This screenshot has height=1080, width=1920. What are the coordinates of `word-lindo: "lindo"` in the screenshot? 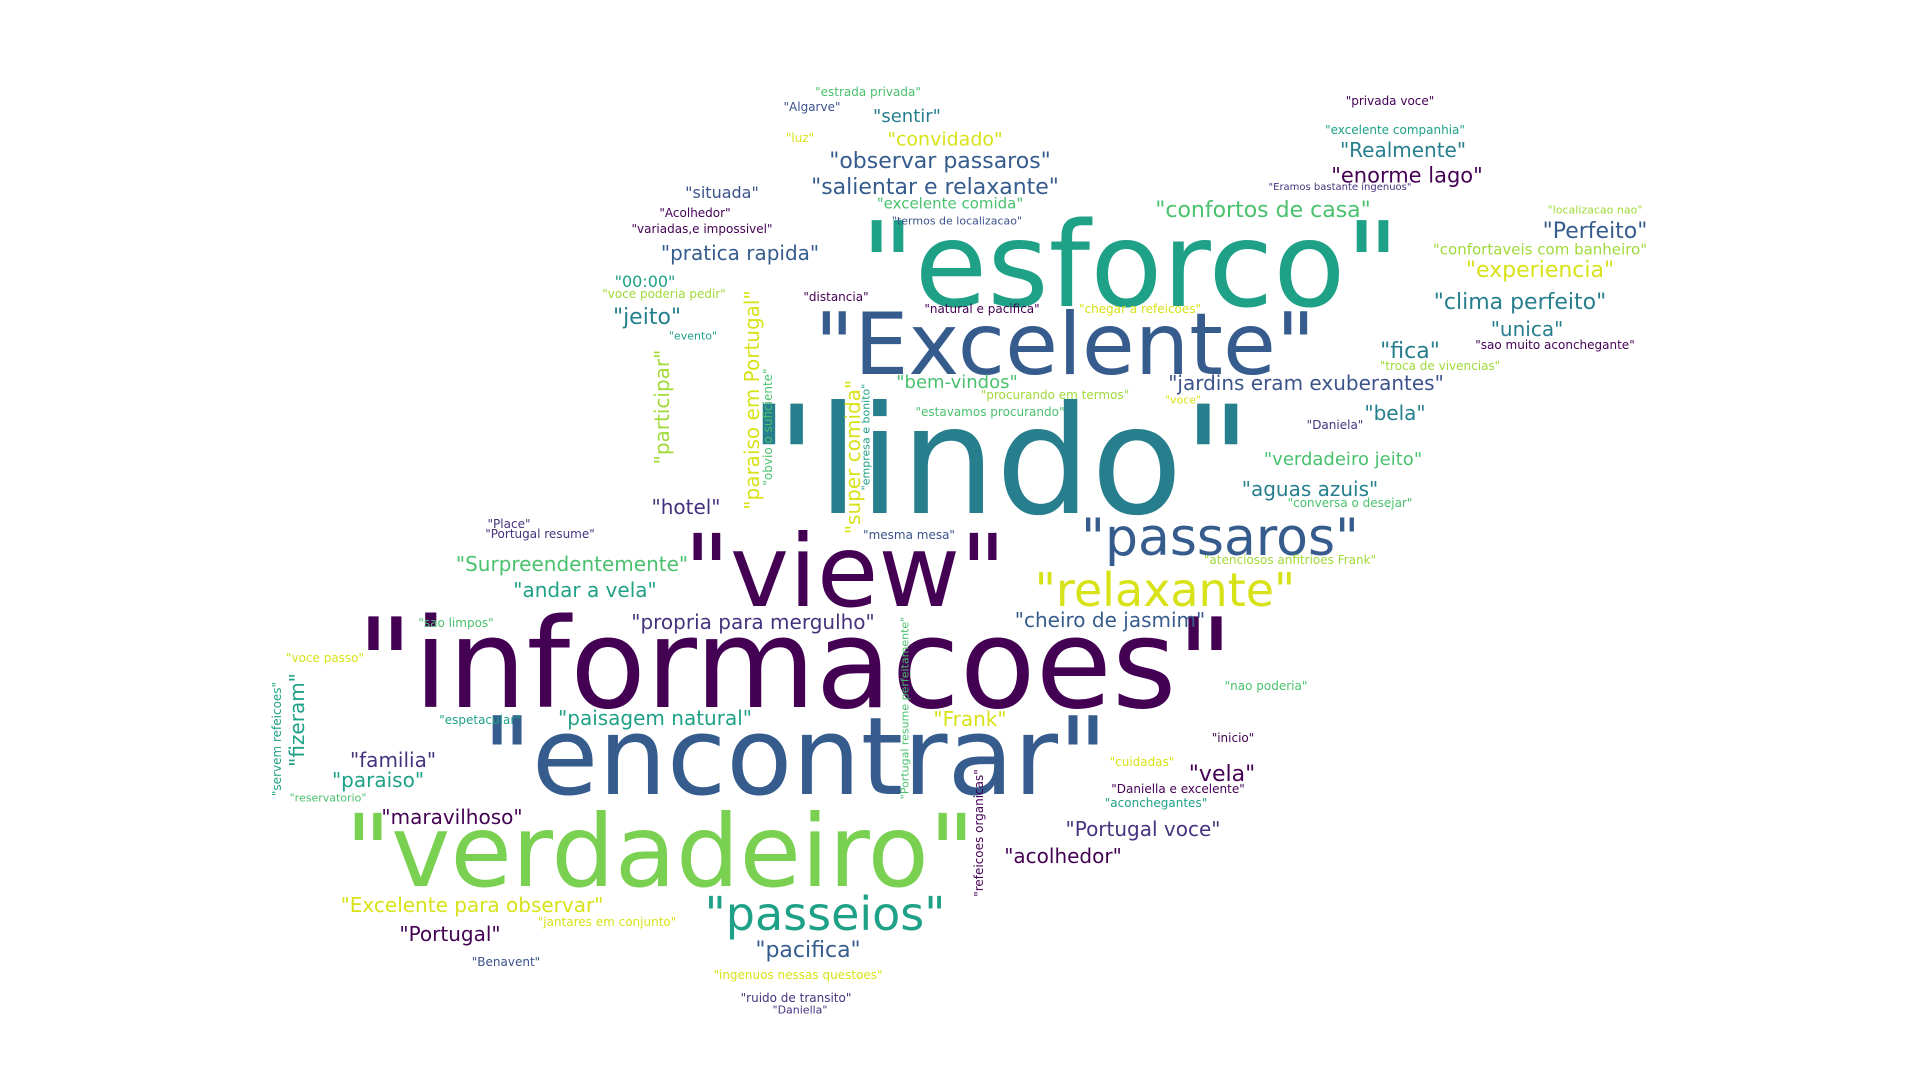 It's located at (1000, 462).